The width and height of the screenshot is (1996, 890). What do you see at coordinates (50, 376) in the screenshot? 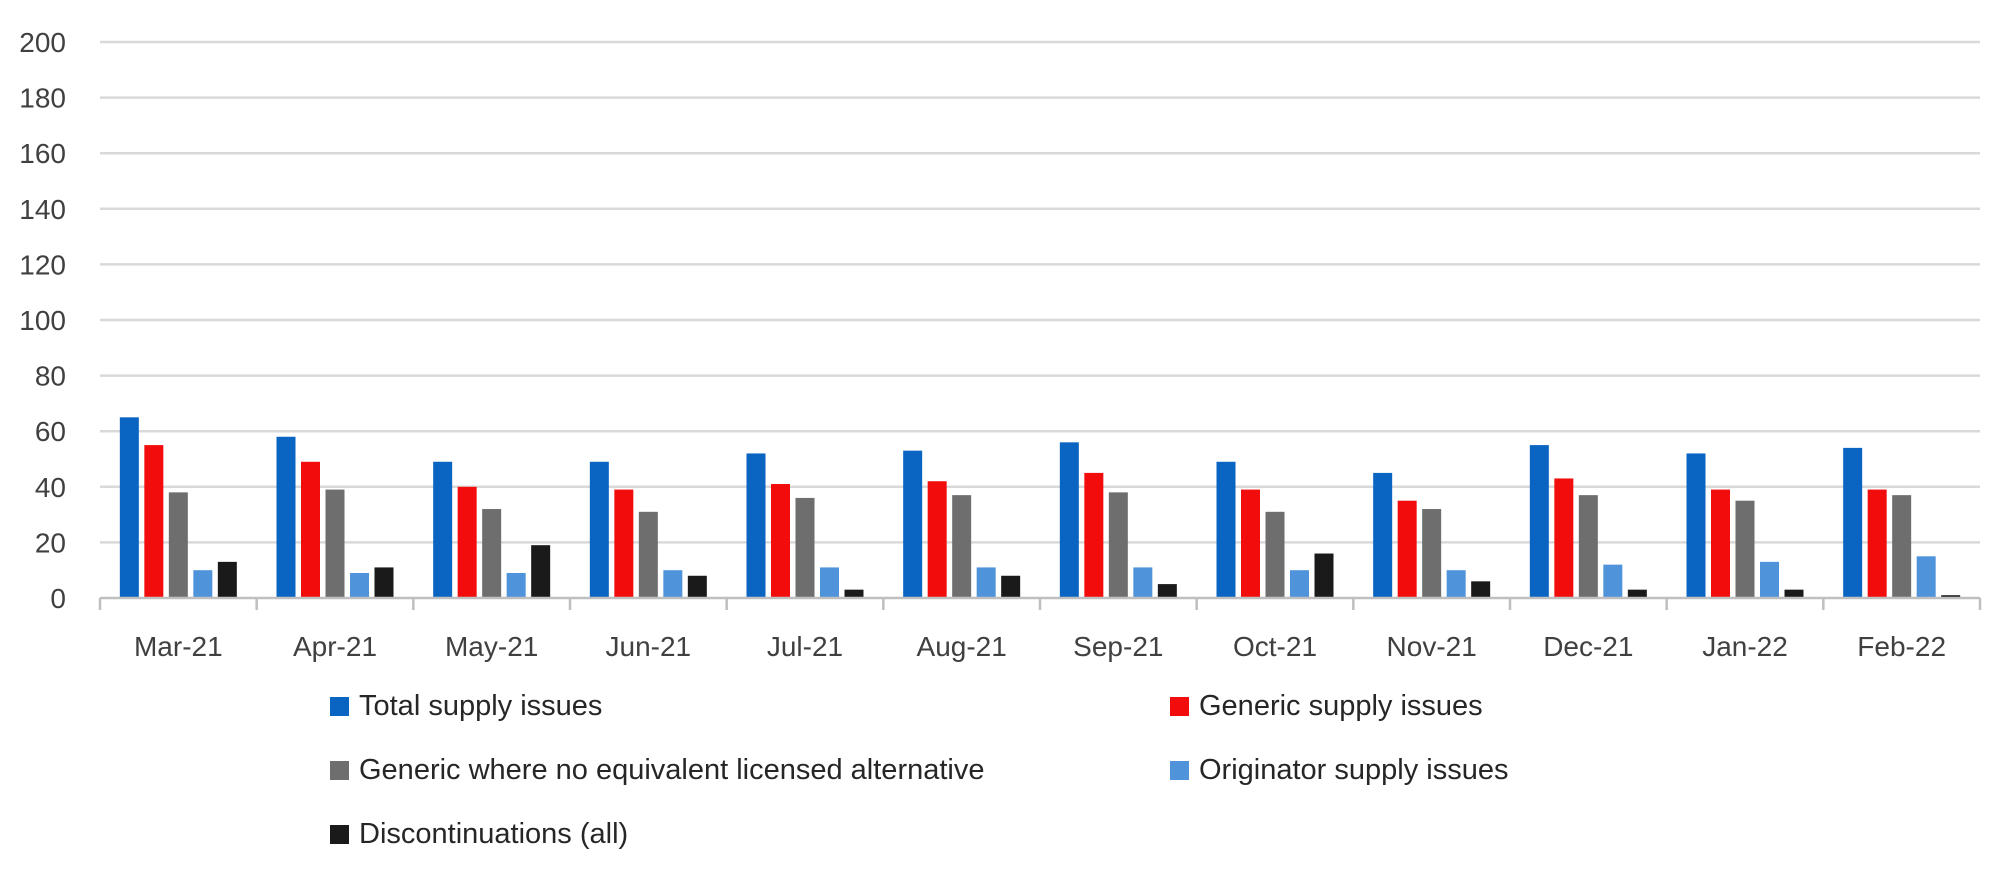
I see `y-tick-label: 80` at bounding box center [50, 376].